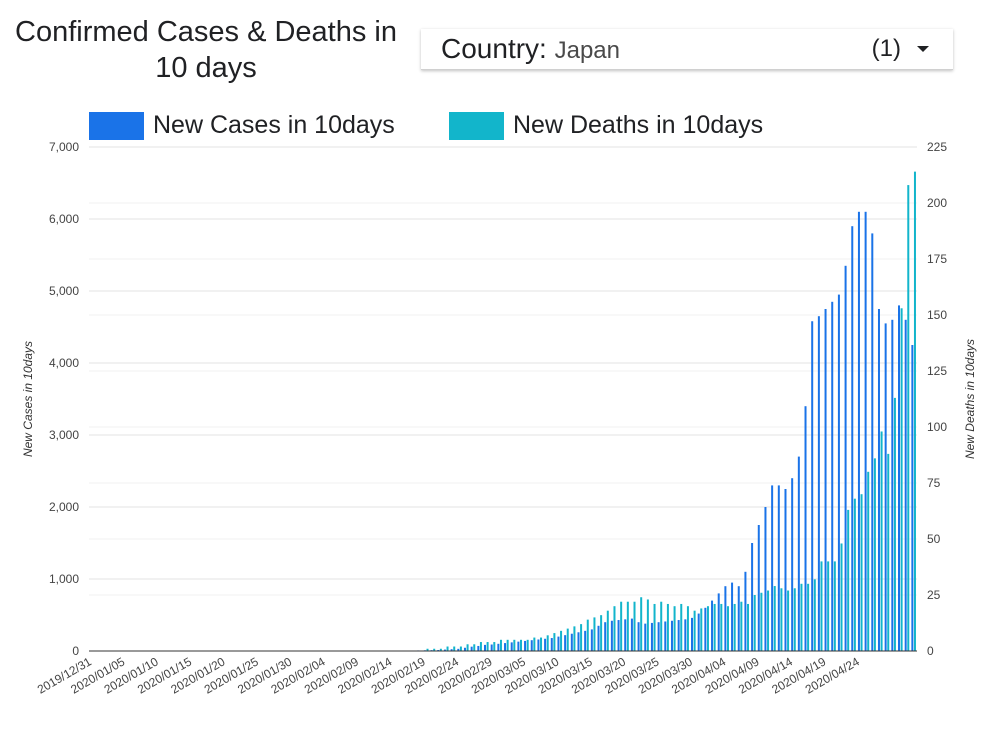  I want to click on y2-tick-label: 0, so click(930, 651).